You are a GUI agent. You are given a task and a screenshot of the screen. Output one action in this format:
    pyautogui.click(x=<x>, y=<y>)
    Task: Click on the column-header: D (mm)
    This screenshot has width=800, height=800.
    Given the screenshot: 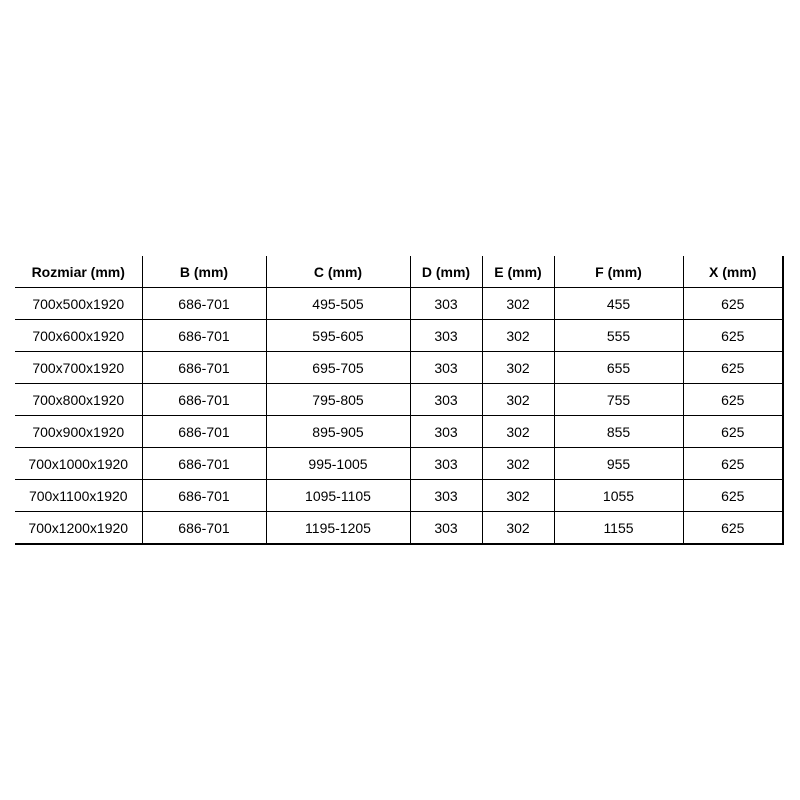 What is the action you would take?
    pyautogui.click(x=445, y=272)
    